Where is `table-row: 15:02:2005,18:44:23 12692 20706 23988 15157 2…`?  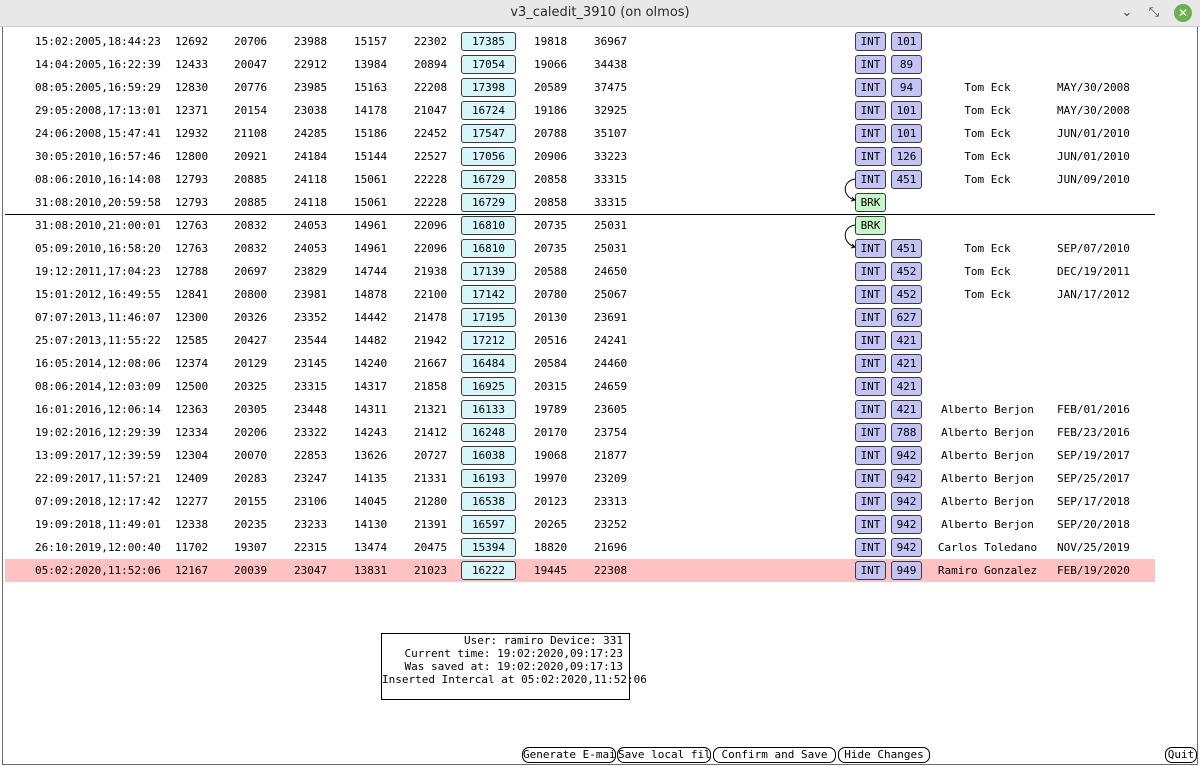 table-row: 15:02:2005,18:44:23 12692 20706 23988 15157 2… is located at coordinates (580, 41).